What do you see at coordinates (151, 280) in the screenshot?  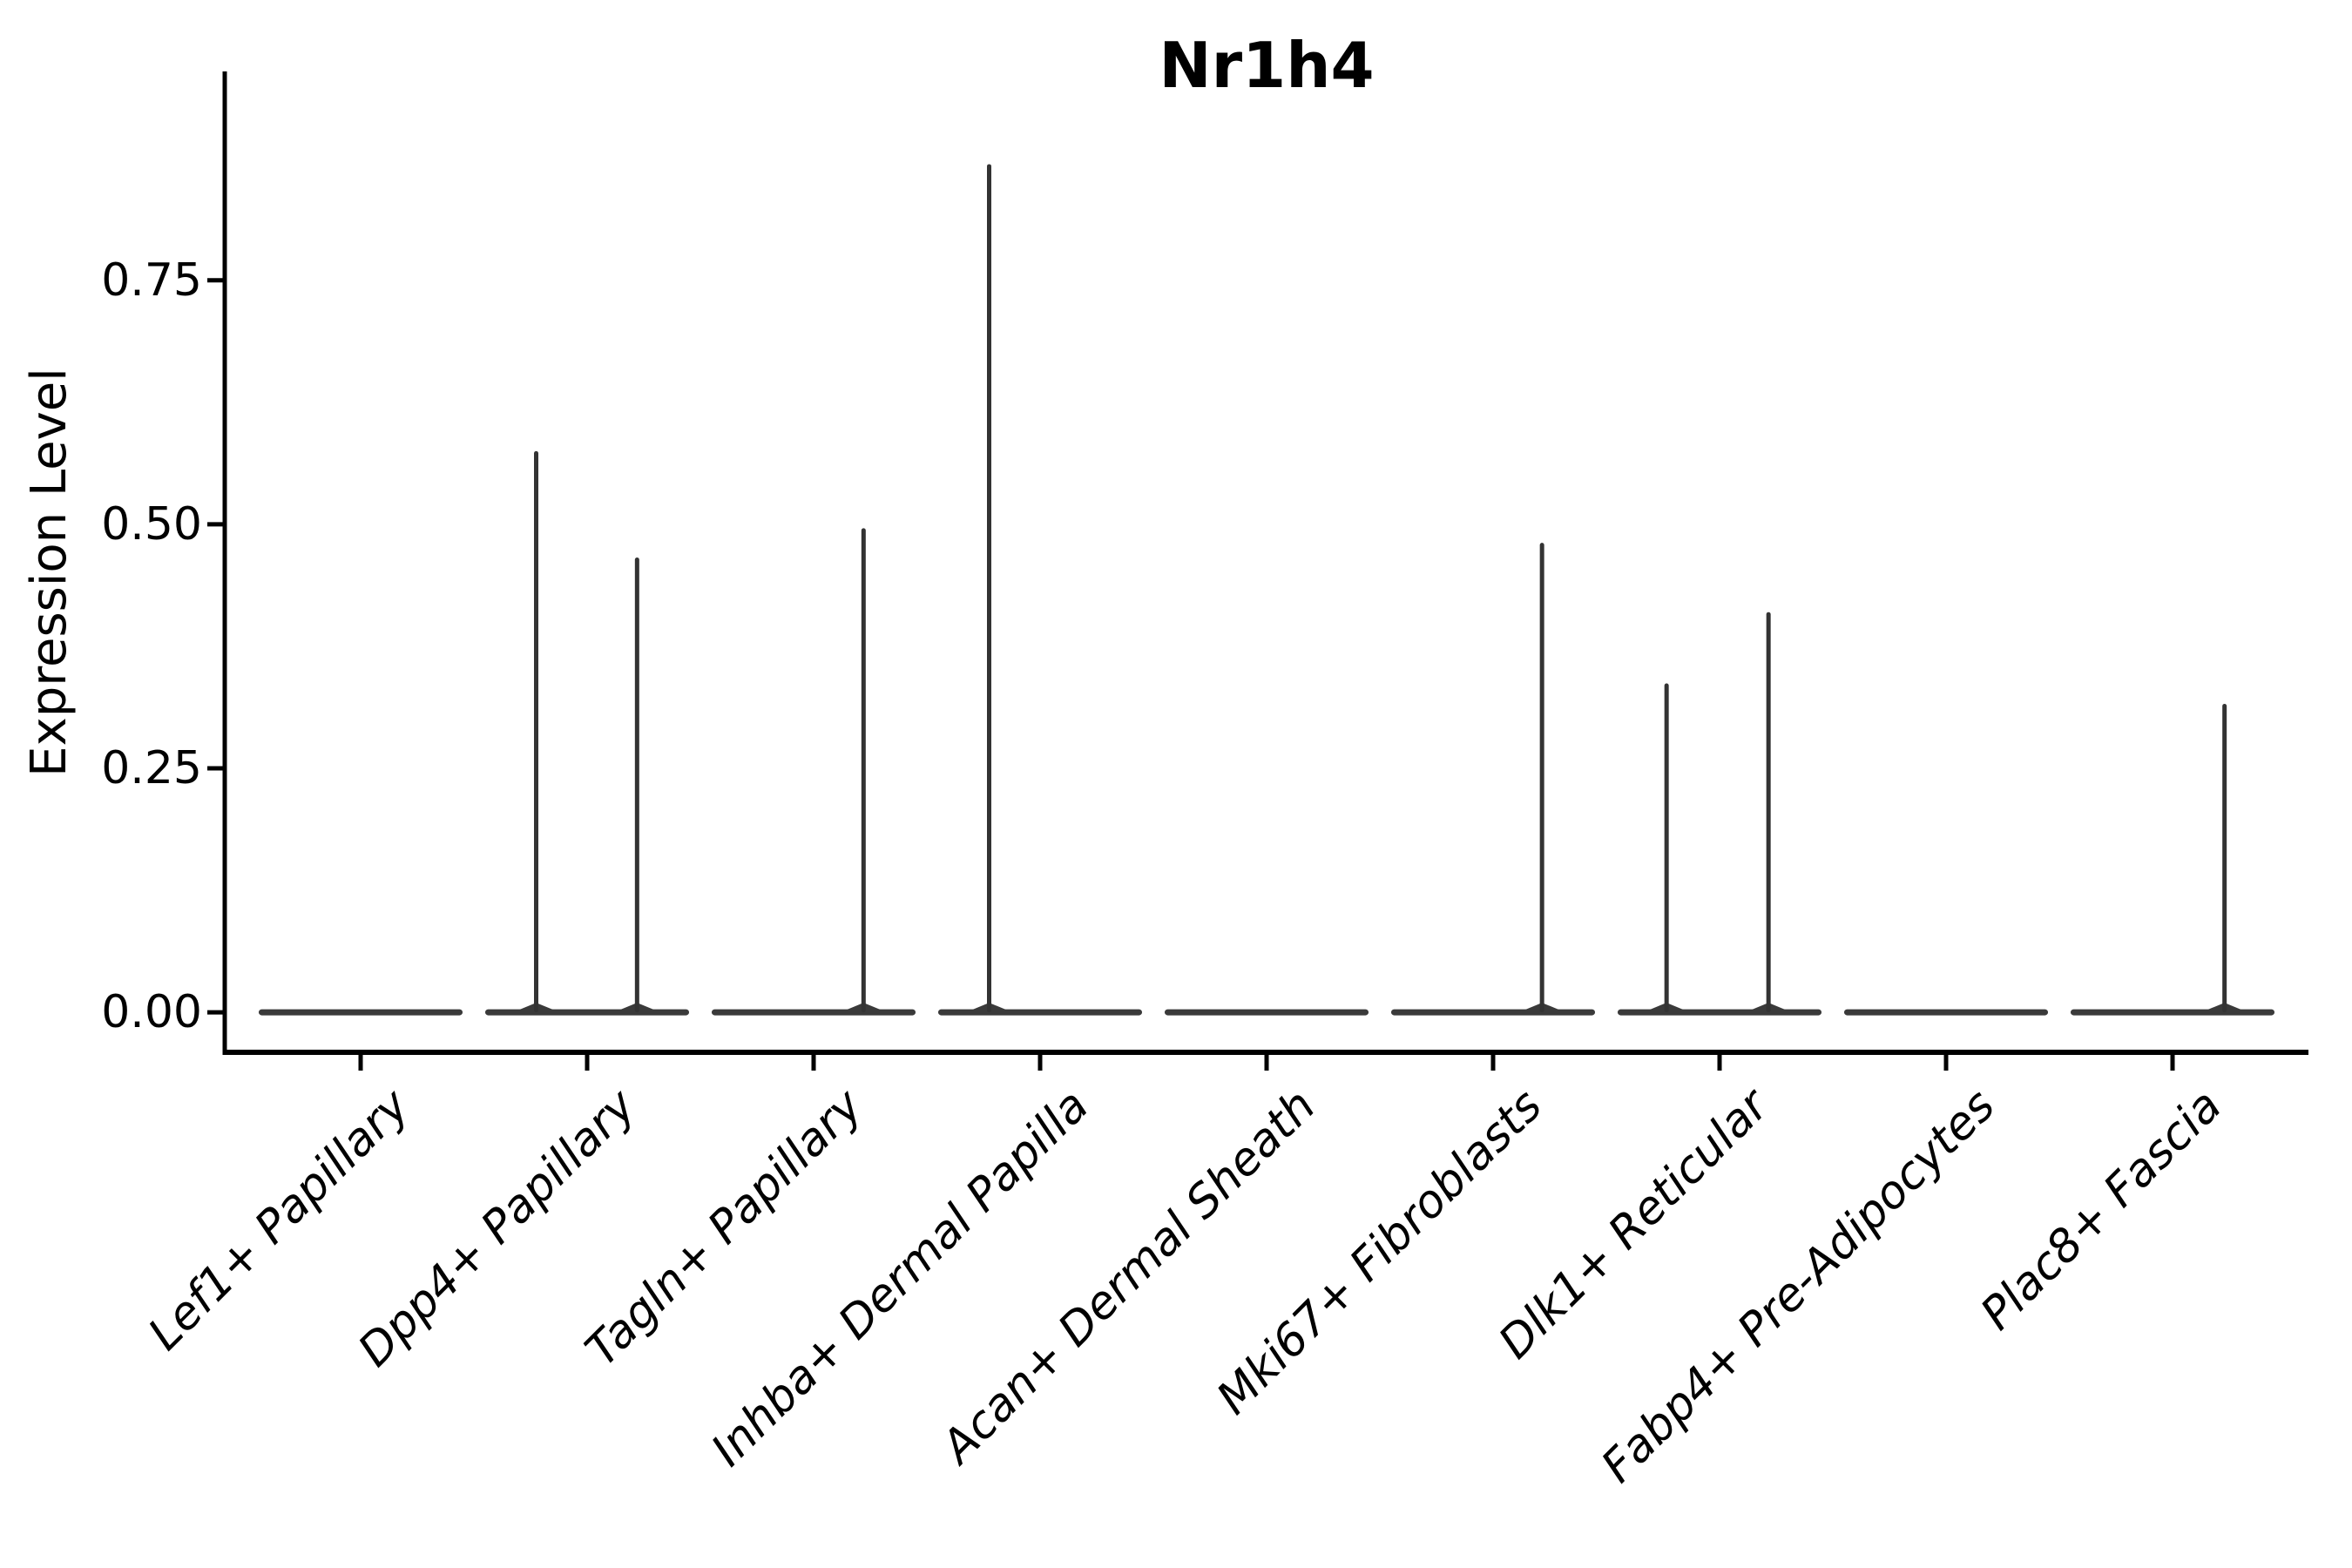 I see `y-tick-label: 0.75` at bounding box center [151, 280].